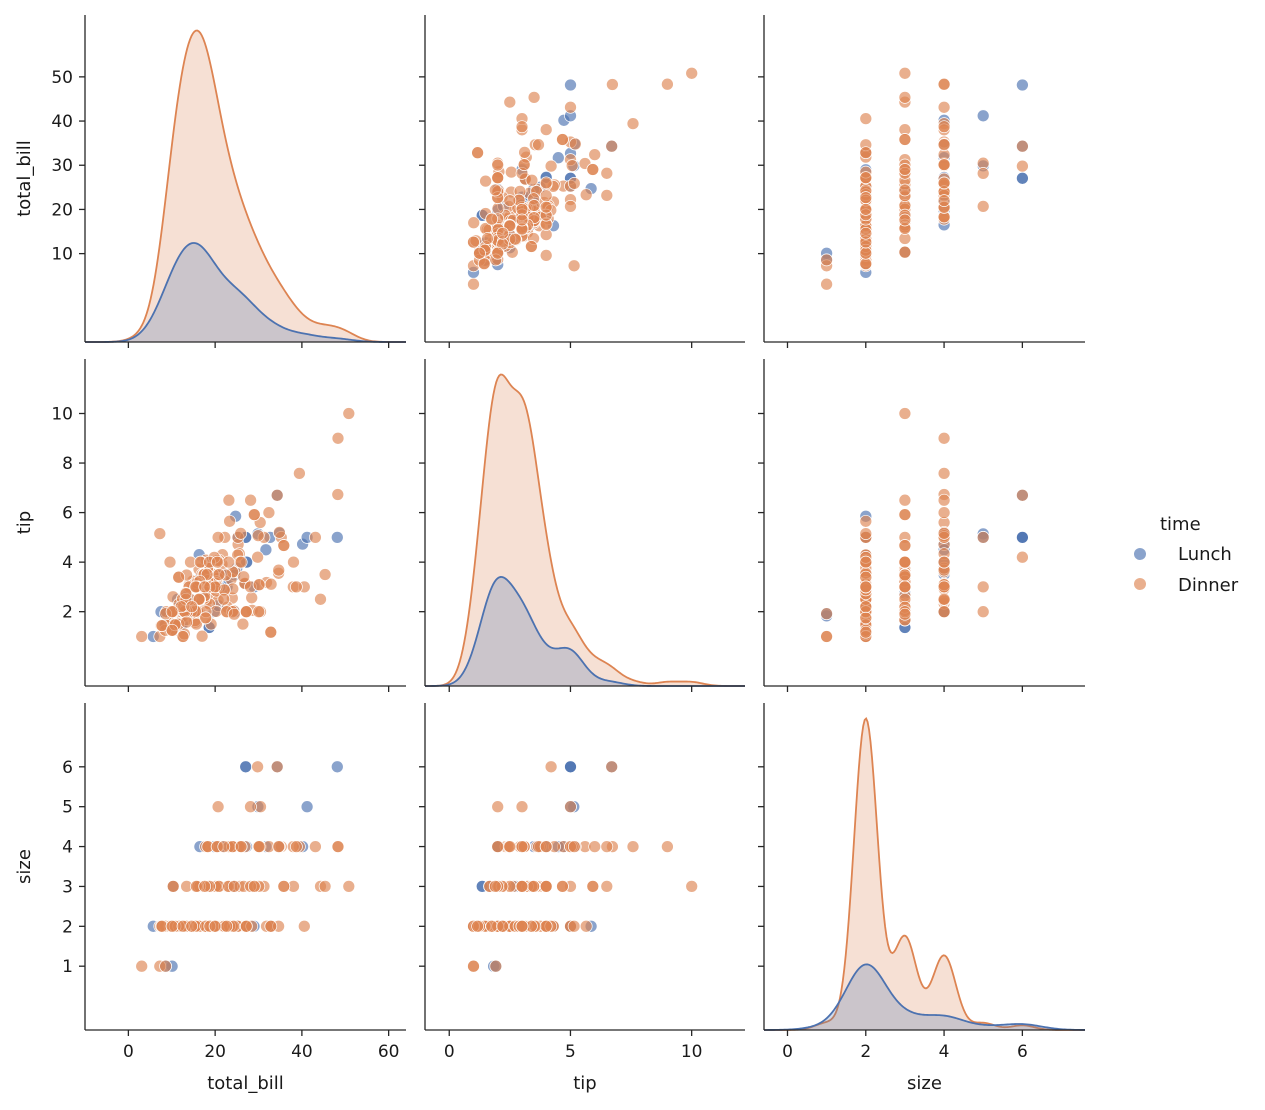 The height and width of the screenshot is (1110, 1265). Describe the element at coordinates (787, 1052) in the screenshot. I see `x-tick-label: 0` at that location.